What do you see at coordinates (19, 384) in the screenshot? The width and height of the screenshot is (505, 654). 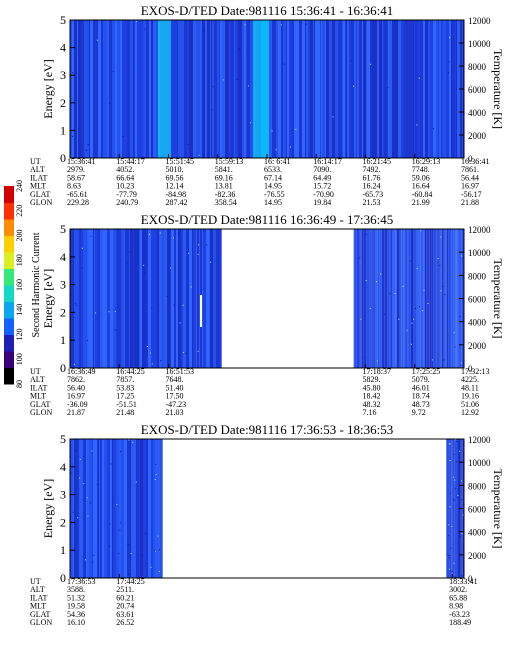 I see `colorbar-tick: 80` at bounding box center [19, 384].